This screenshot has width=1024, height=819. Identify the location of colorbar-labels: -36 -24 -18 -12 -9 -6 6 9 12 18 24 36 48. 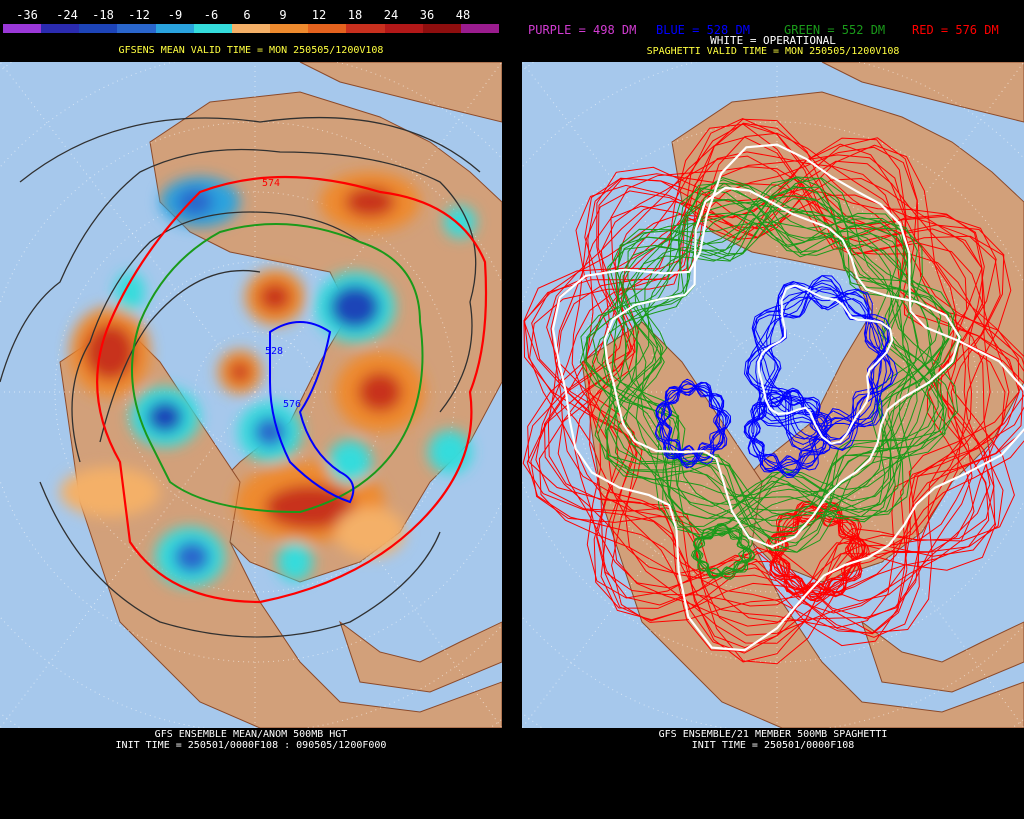
(251, 15).